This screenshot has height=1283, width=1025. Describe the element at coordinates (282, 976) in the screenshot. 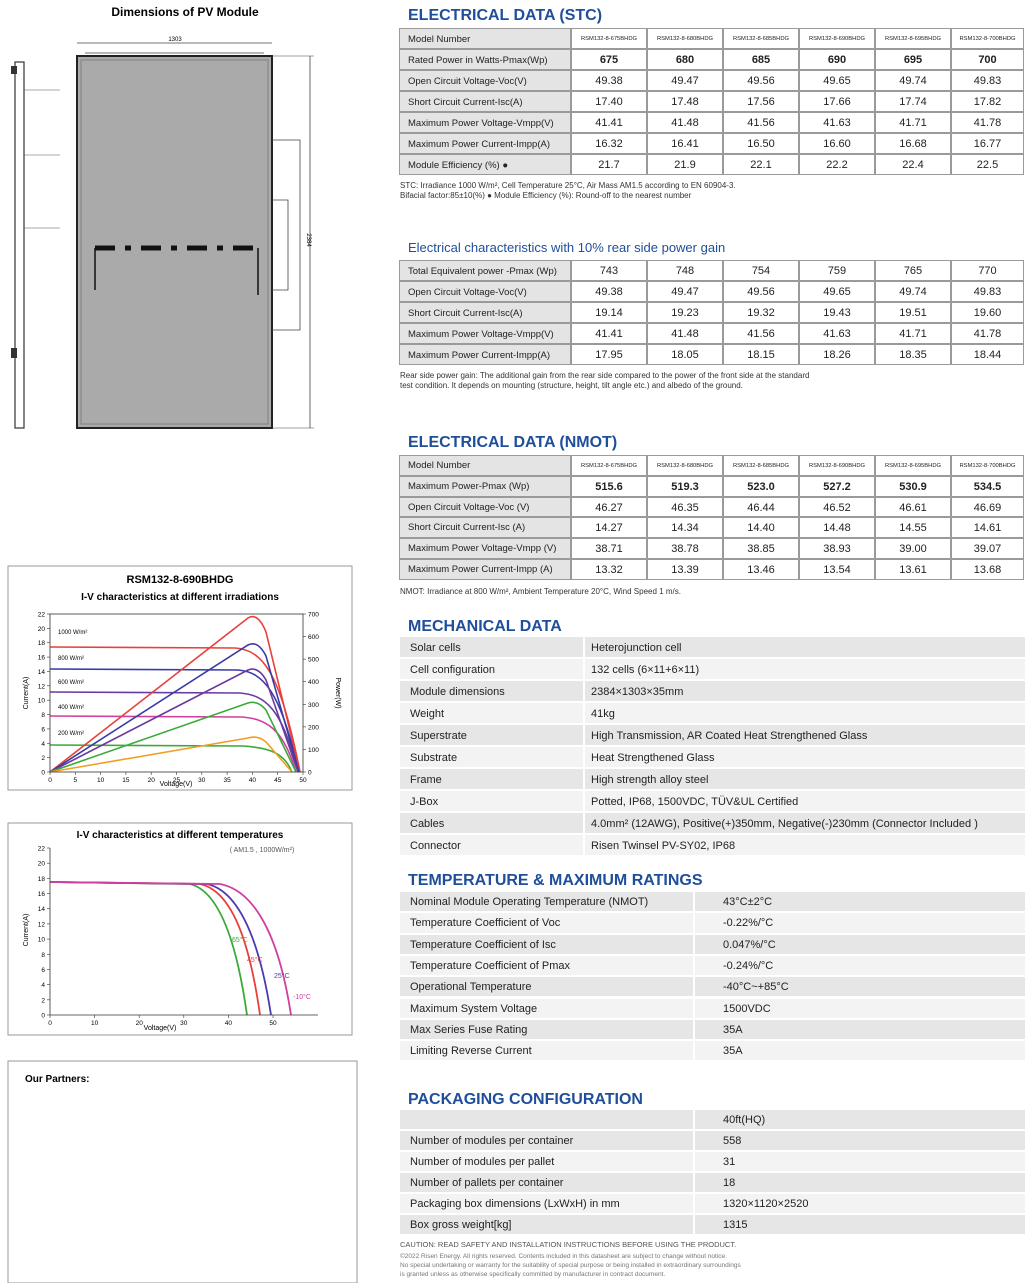

I see `series-label: 25°C` at that location.